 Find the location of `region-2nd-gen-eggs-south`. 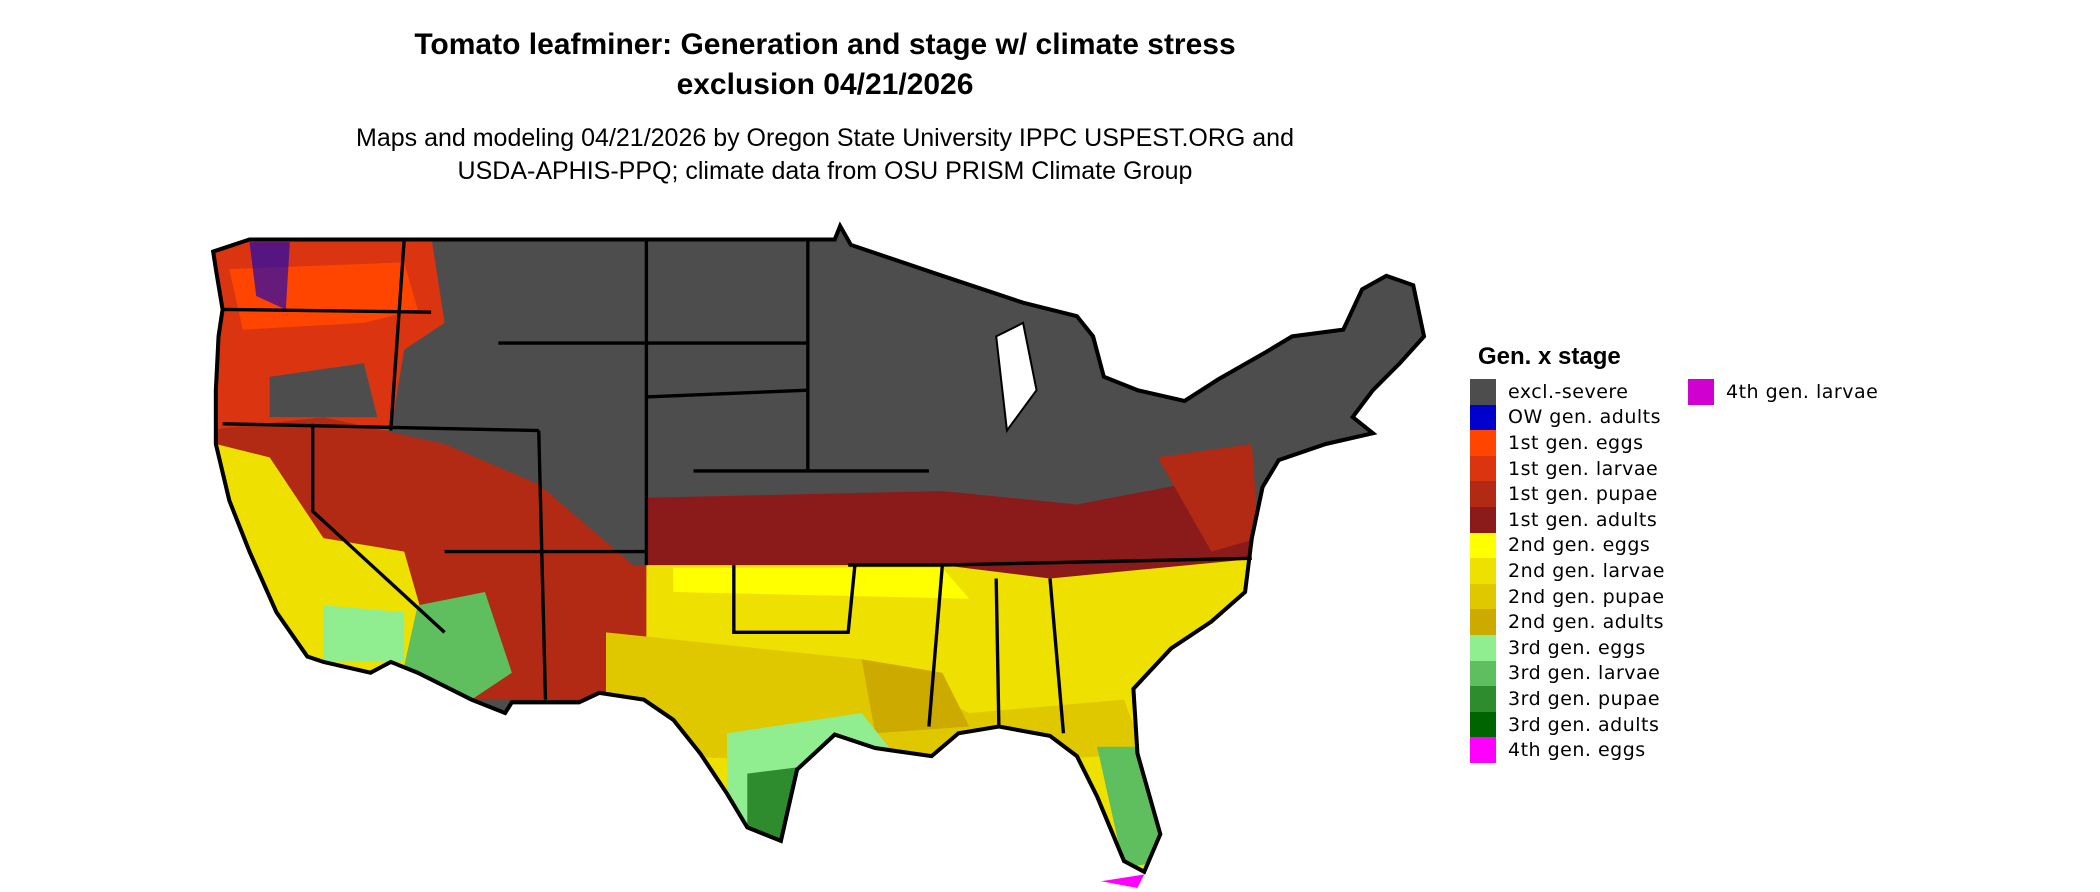

region-2nd-gen-eggs-south is located at coordinates (821, 583).